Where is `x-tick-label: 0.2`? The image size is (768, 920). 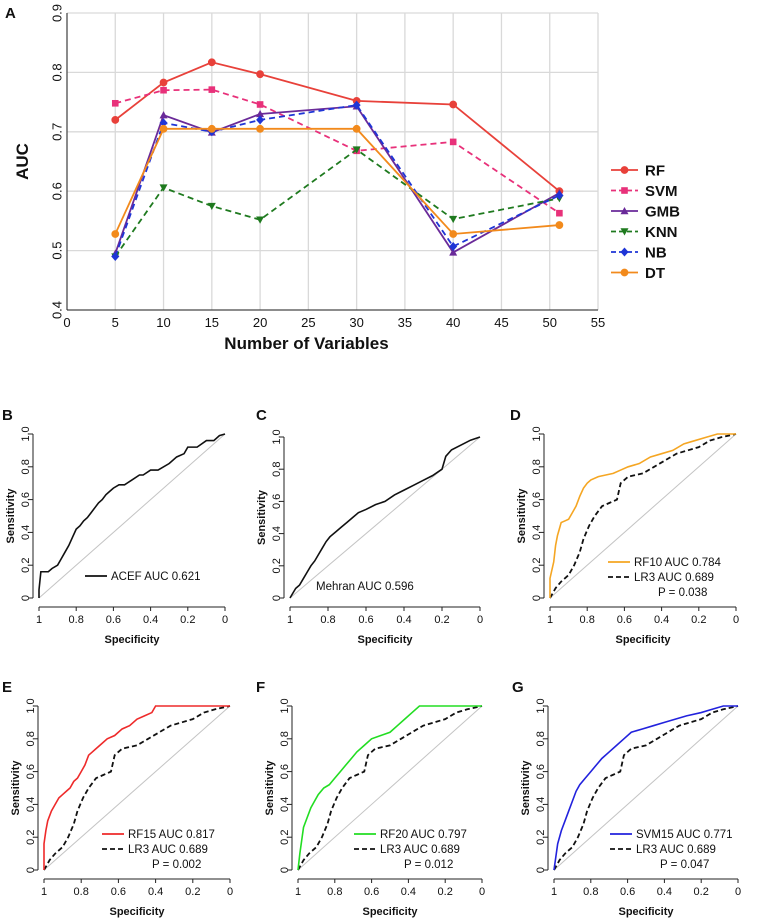 x-tick-label: 0.2 is located at coordinates (192, 892).